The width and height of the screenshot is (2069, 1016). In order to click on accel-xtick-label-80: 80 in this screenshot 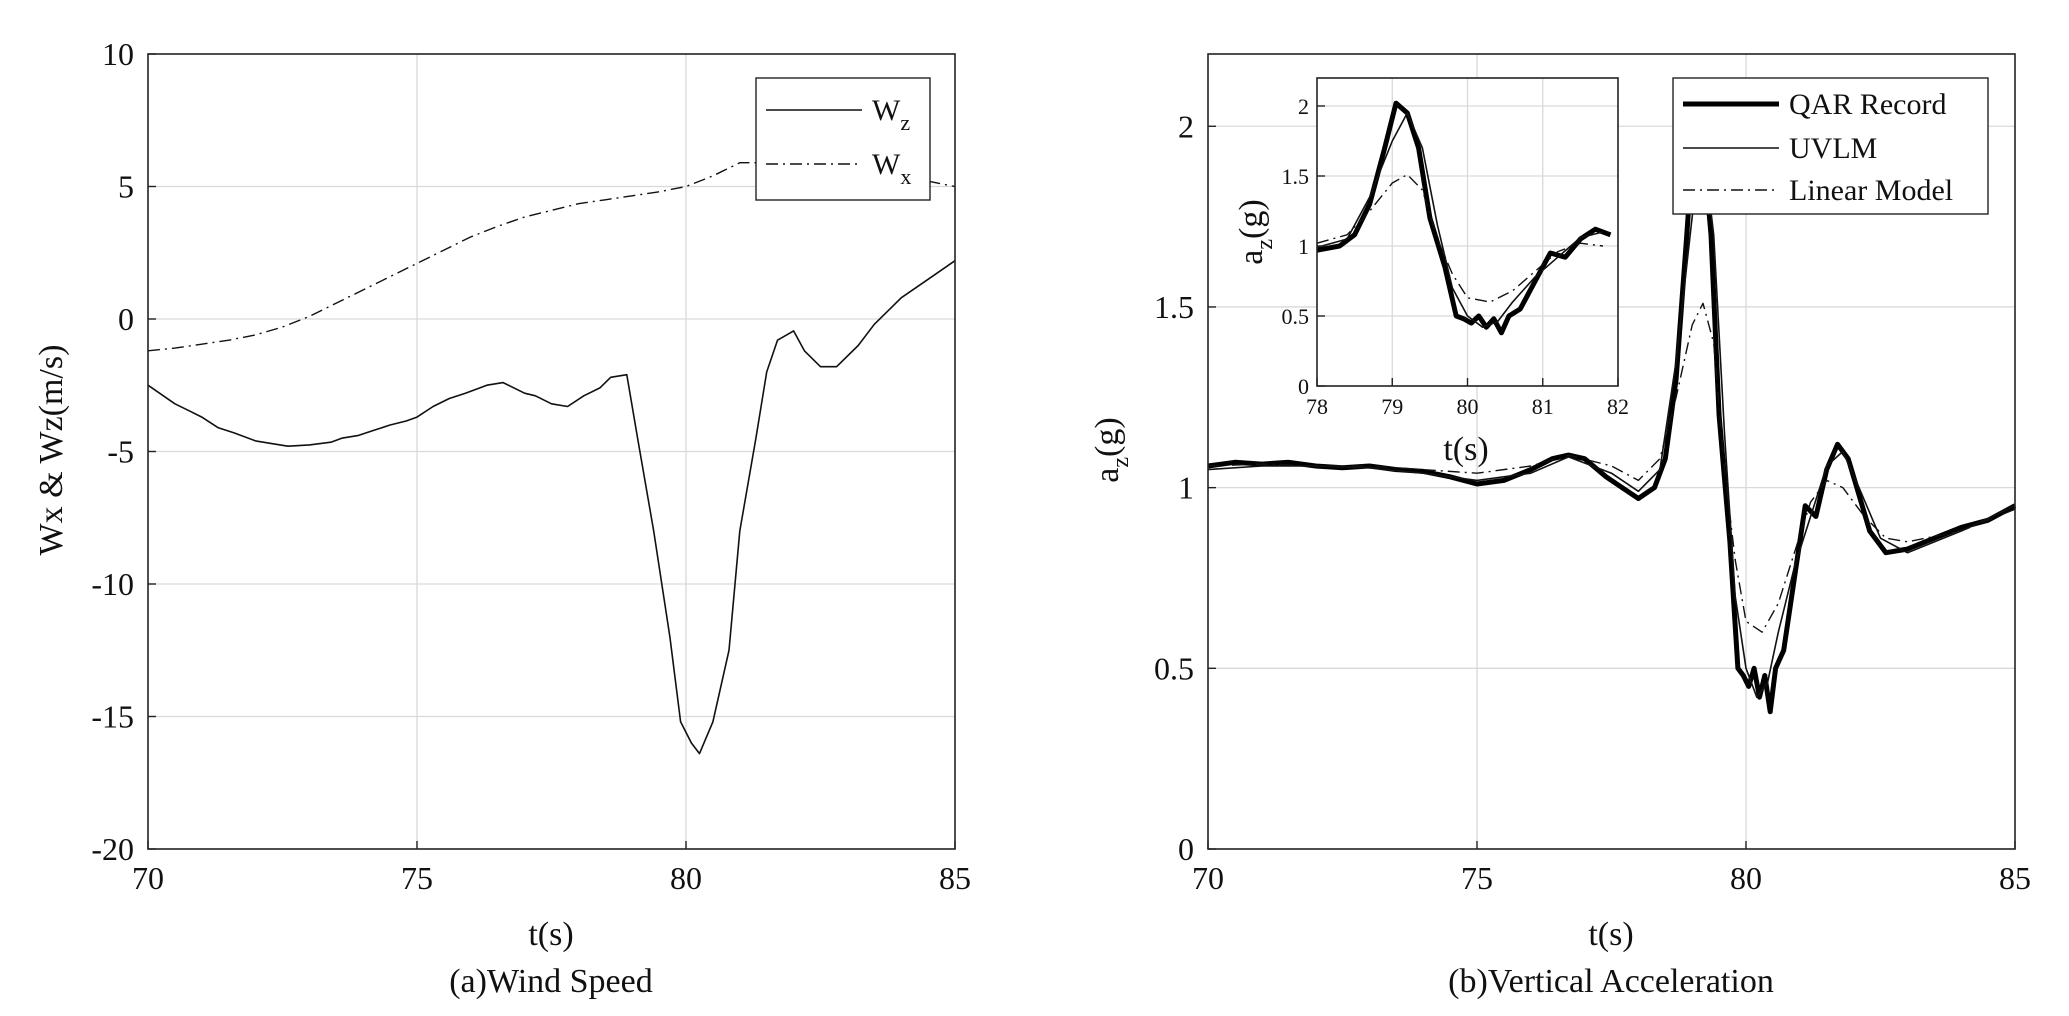, I will do `click(1746, 878)`.